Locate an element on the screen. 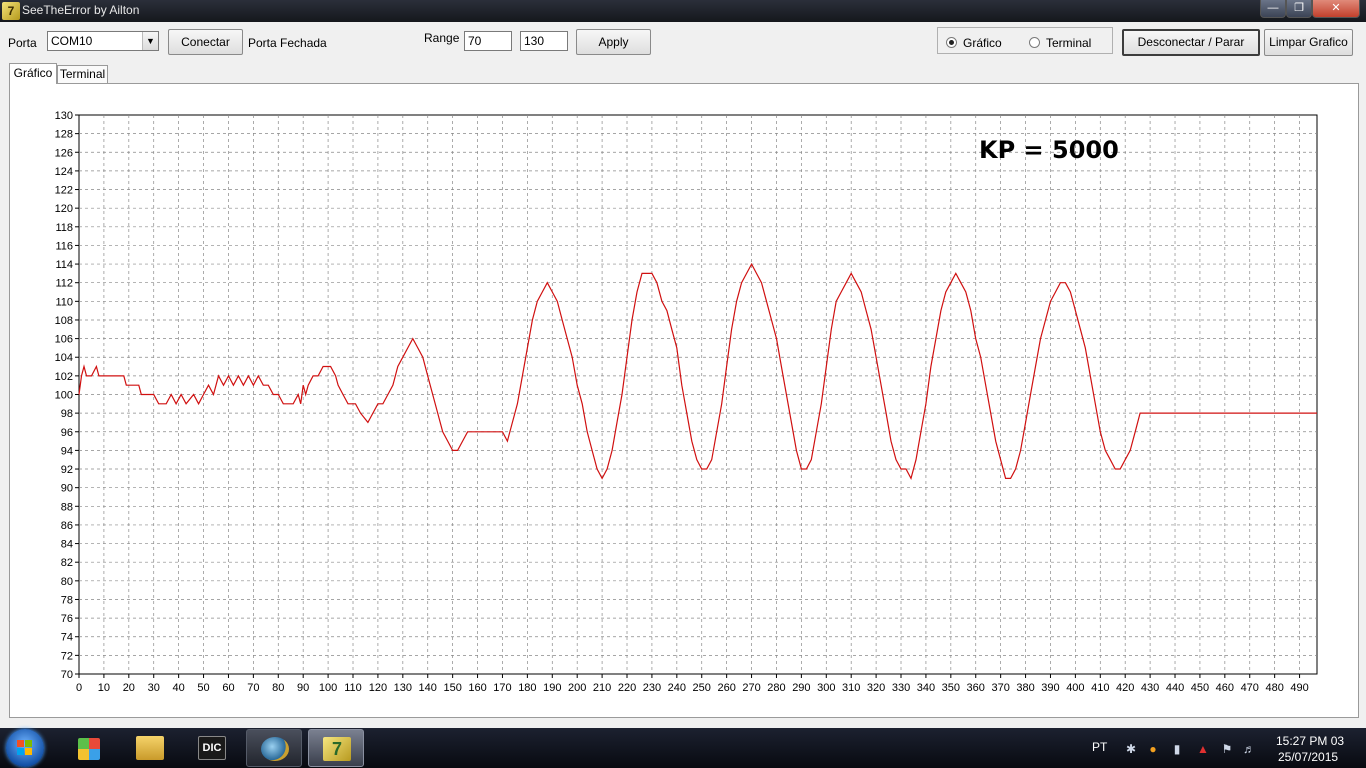  range-max-input: 130 is located at coordinates (544, 41).